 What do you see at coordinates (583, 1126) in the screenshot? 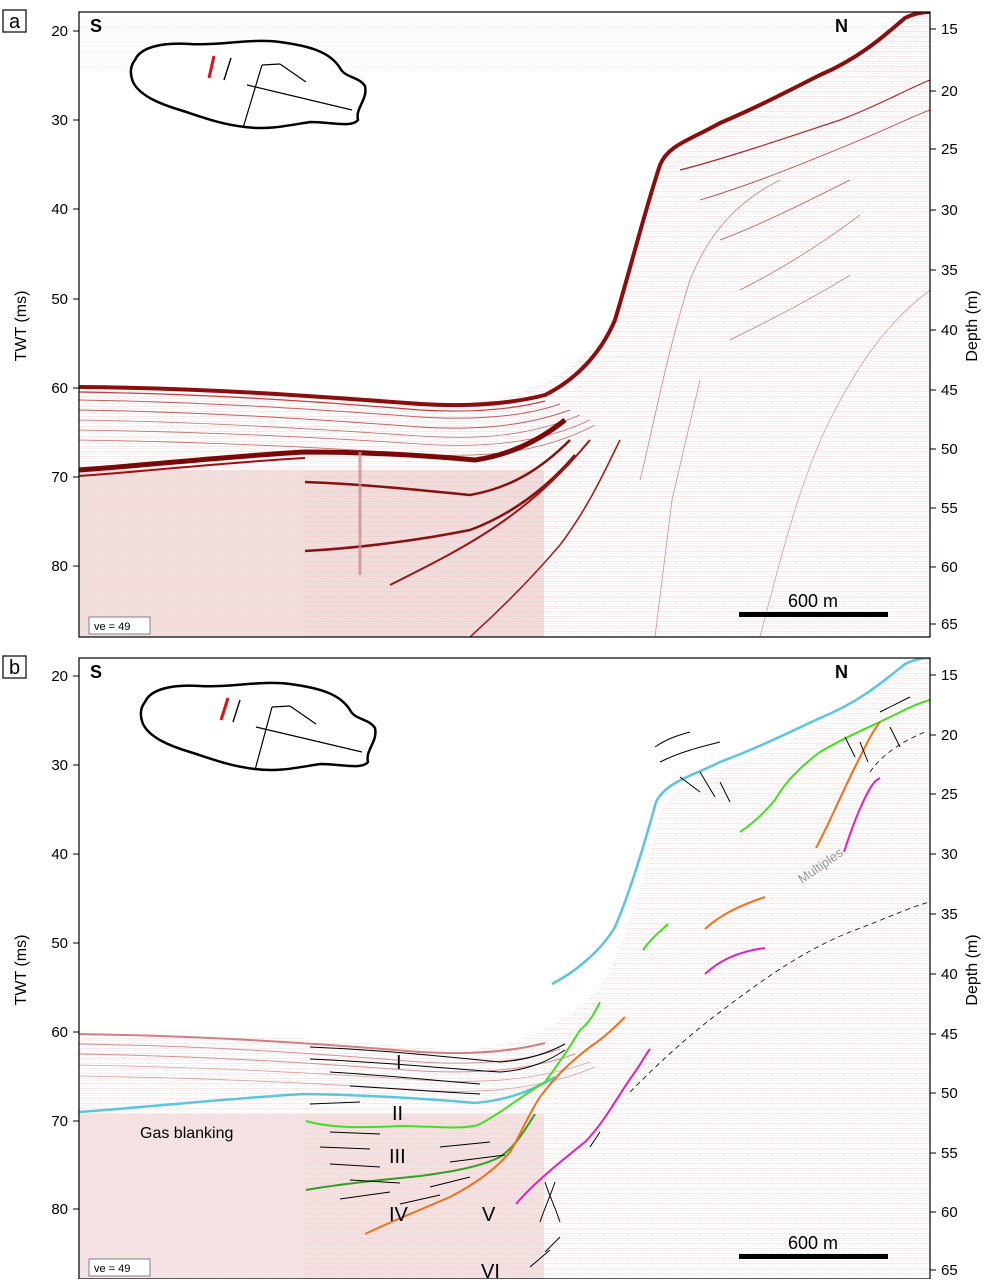
I see `horizon-magenta` at bounding box center [583, 1126].